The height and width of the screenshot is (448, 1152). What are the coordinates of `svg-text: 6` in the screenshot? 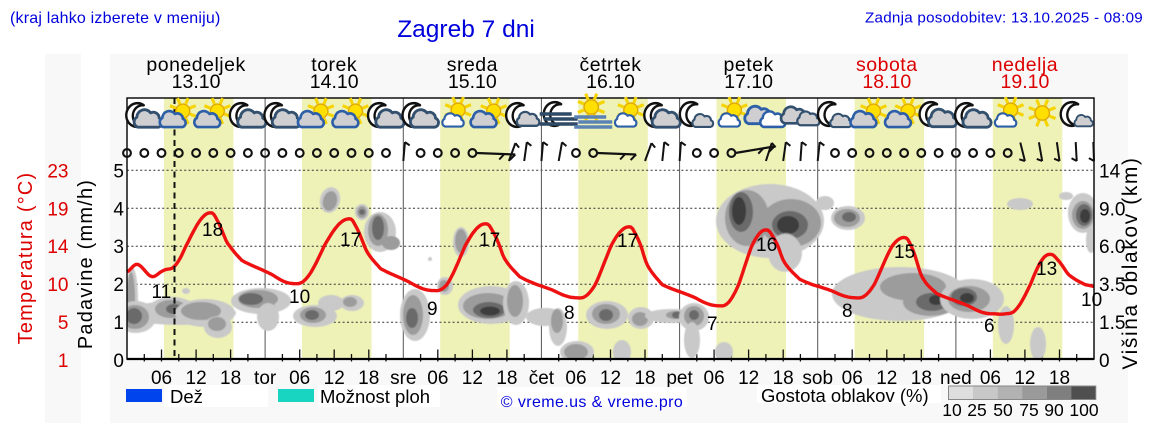 It's located at (989, 326).